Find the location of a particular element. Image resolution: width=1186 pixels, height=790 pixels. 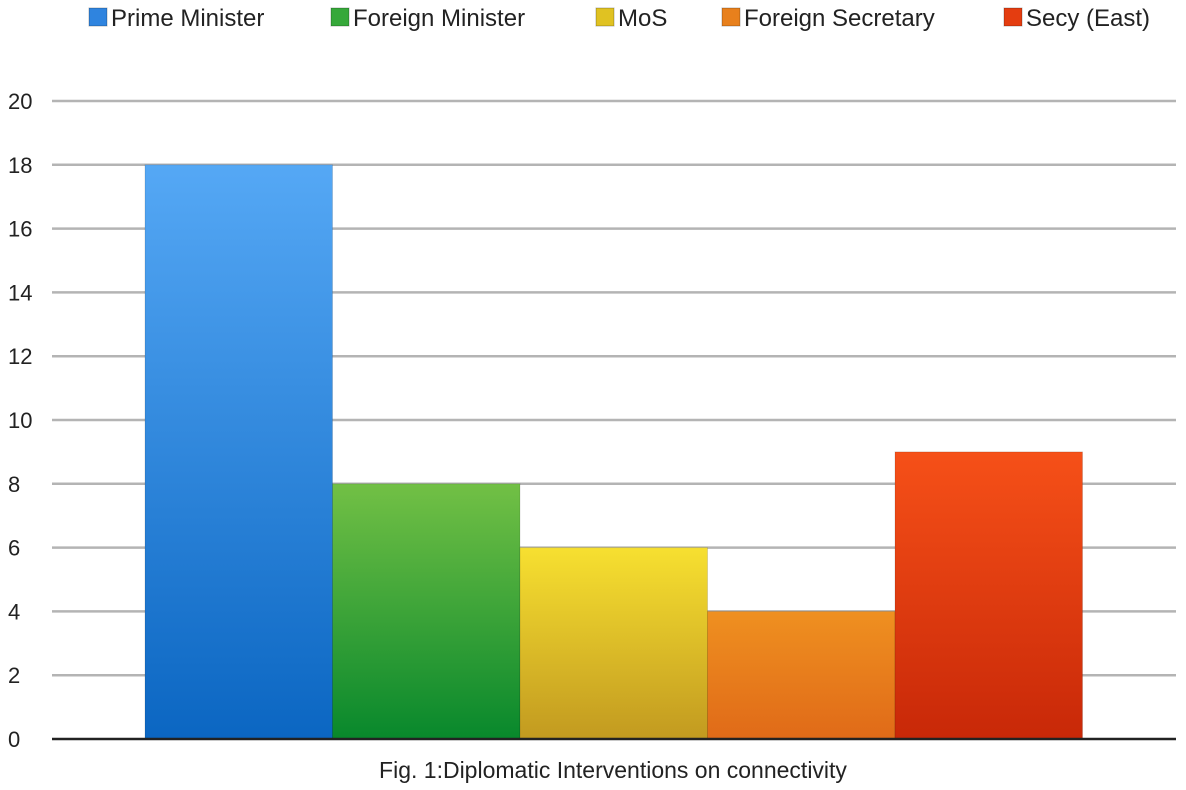

legend-swatch-foreign-minister is located at coordinates (340, 17).